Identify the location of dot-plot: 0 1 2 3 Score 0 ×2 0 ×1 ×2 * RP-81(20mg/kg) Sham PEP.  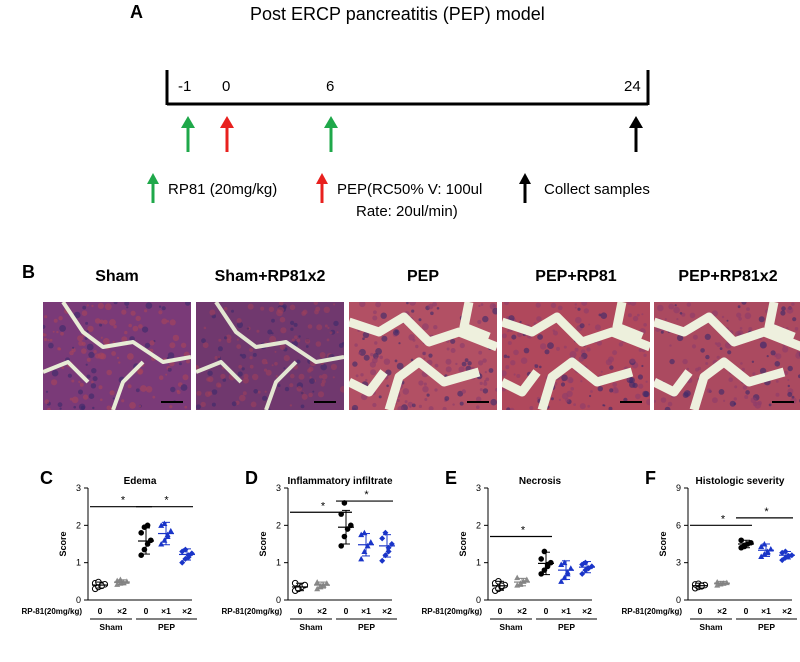
(509, 557).